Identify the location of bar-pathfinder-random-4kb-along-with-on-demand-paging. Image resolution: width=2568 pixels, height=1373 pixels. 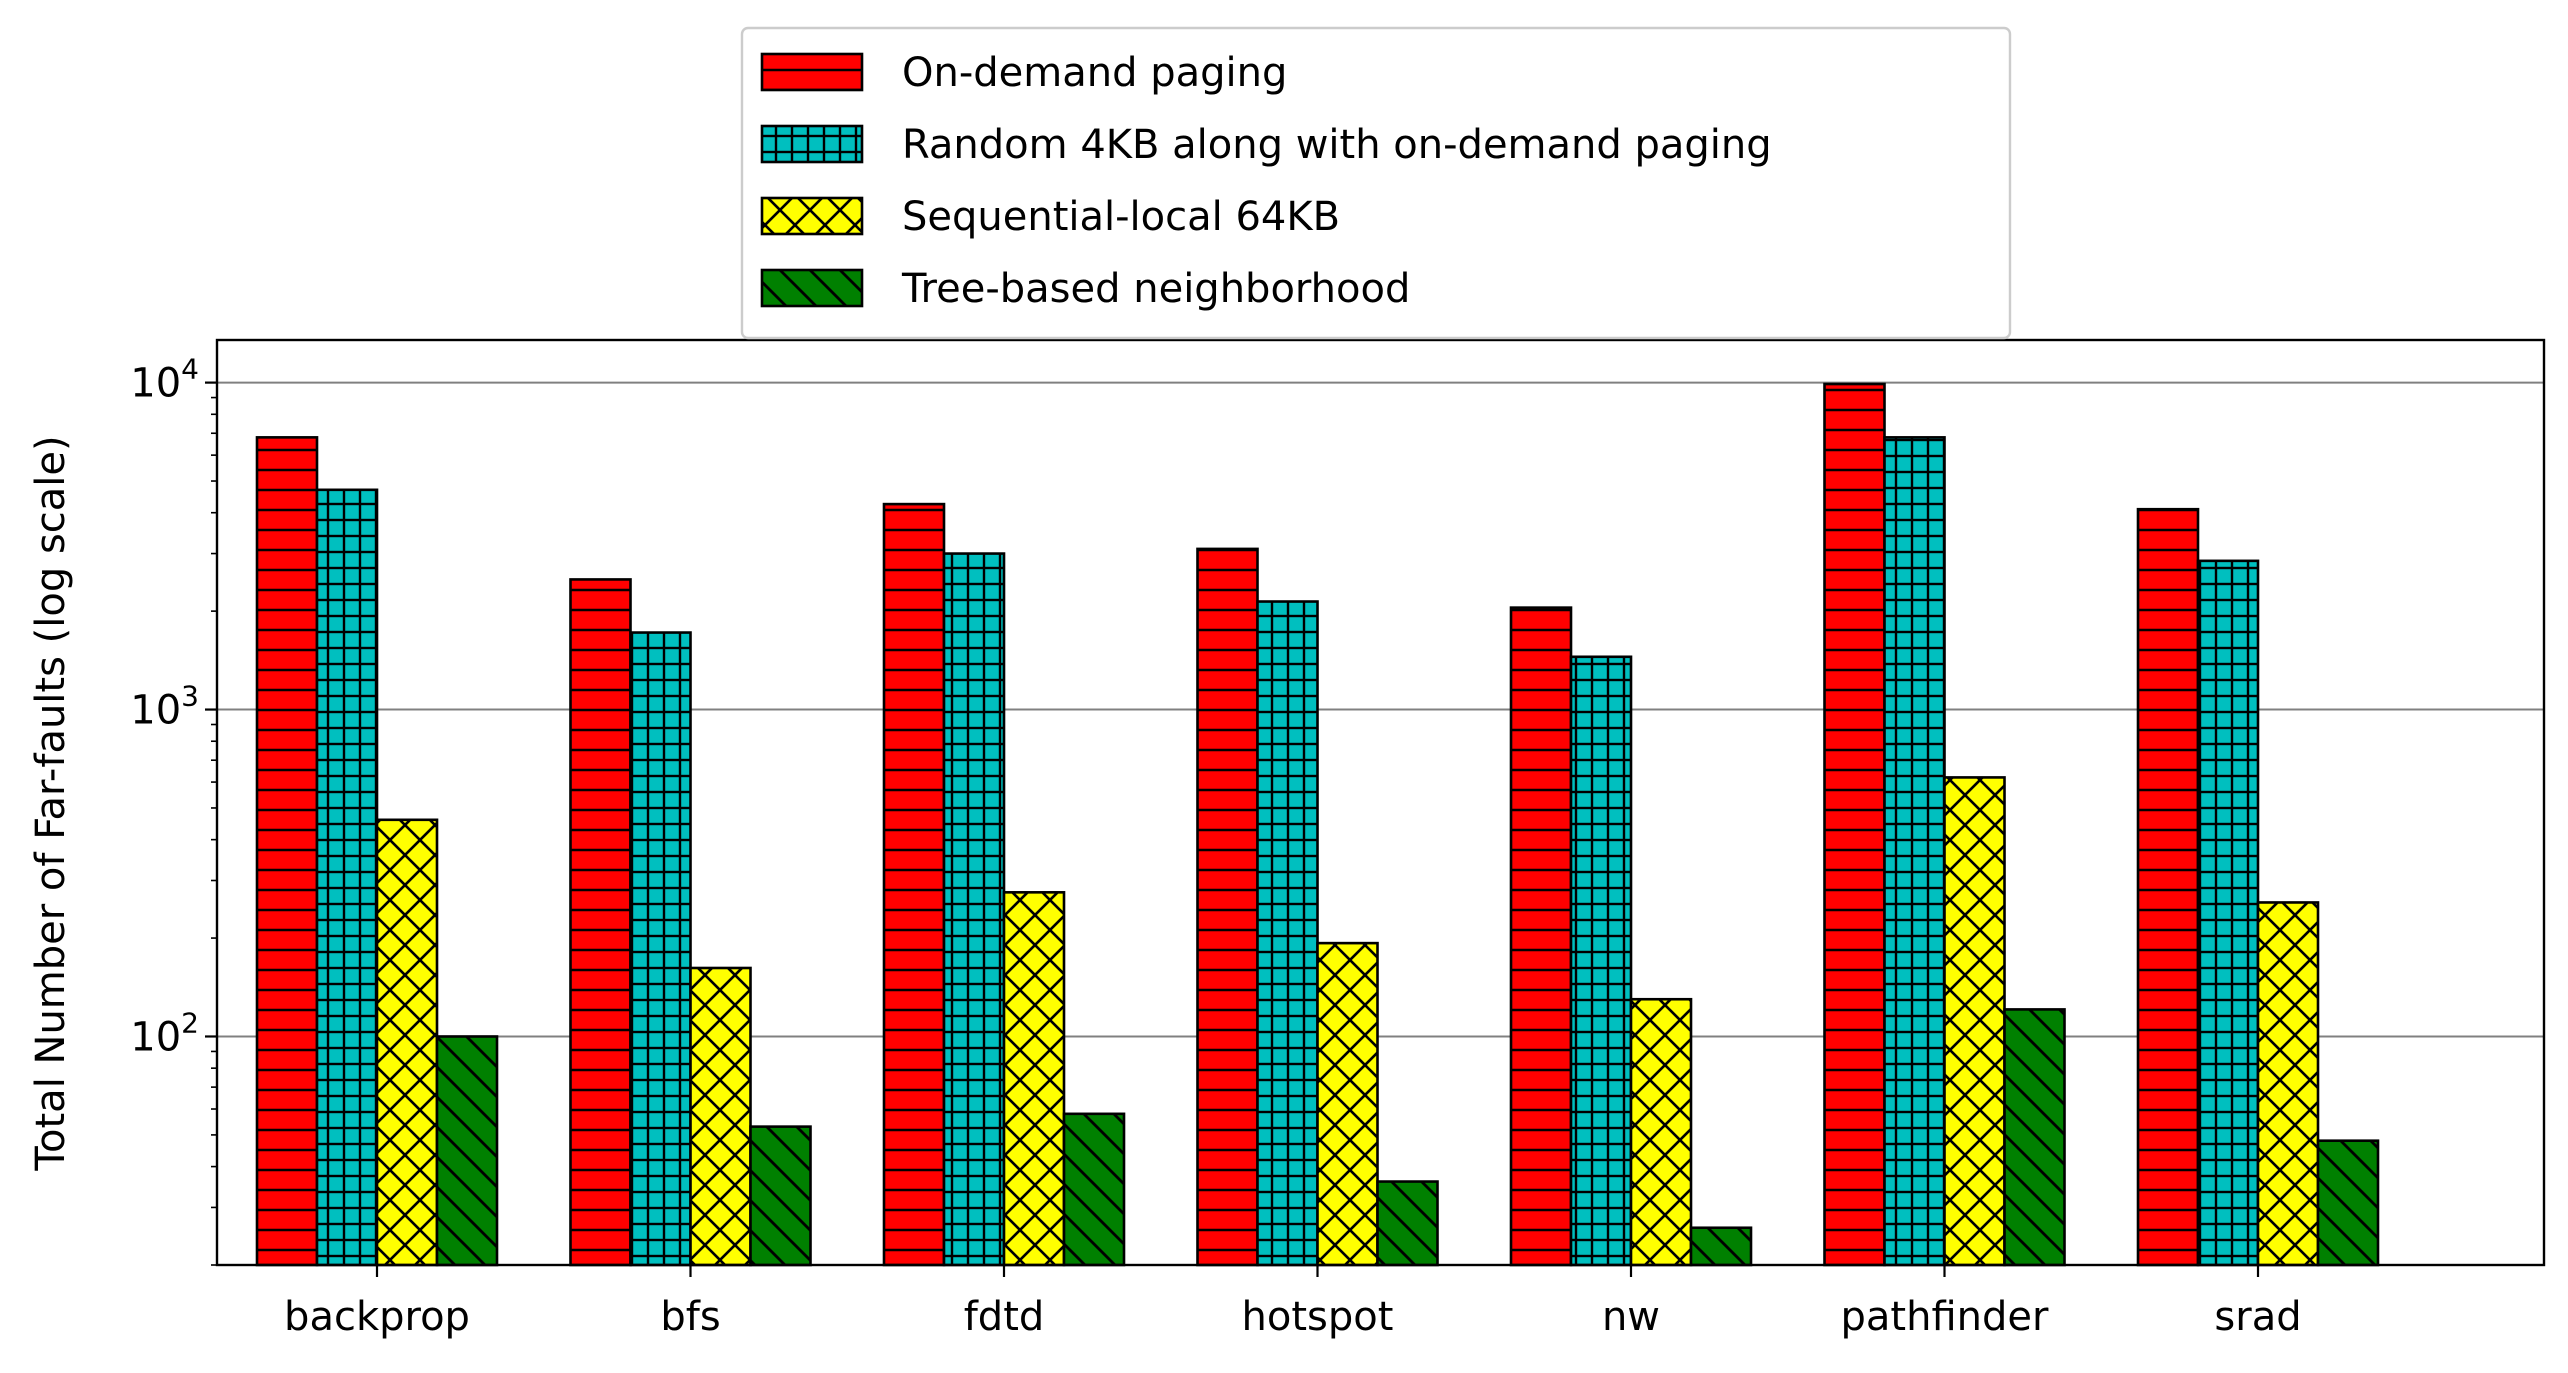
(1914, 851).